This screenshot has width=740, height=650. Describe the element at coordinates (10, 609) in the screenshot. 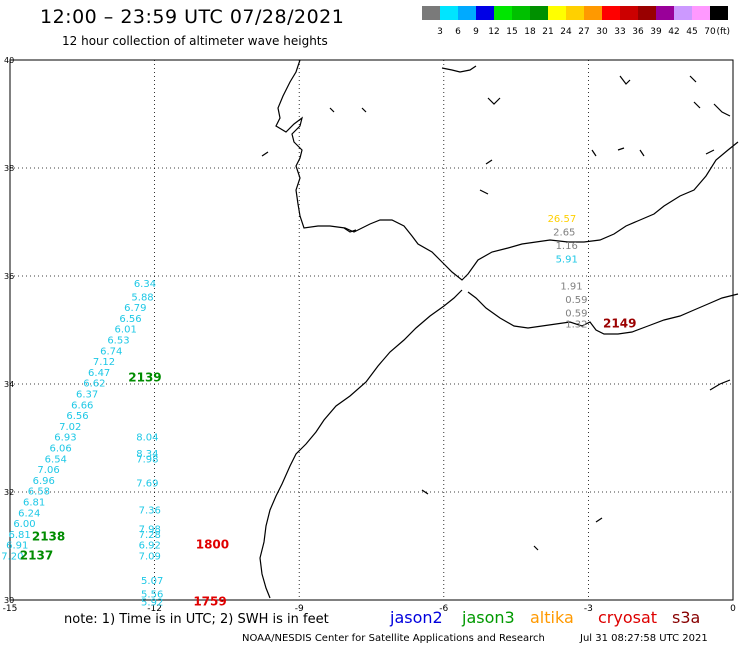

I see `lon-tick-label: -15` at that location.